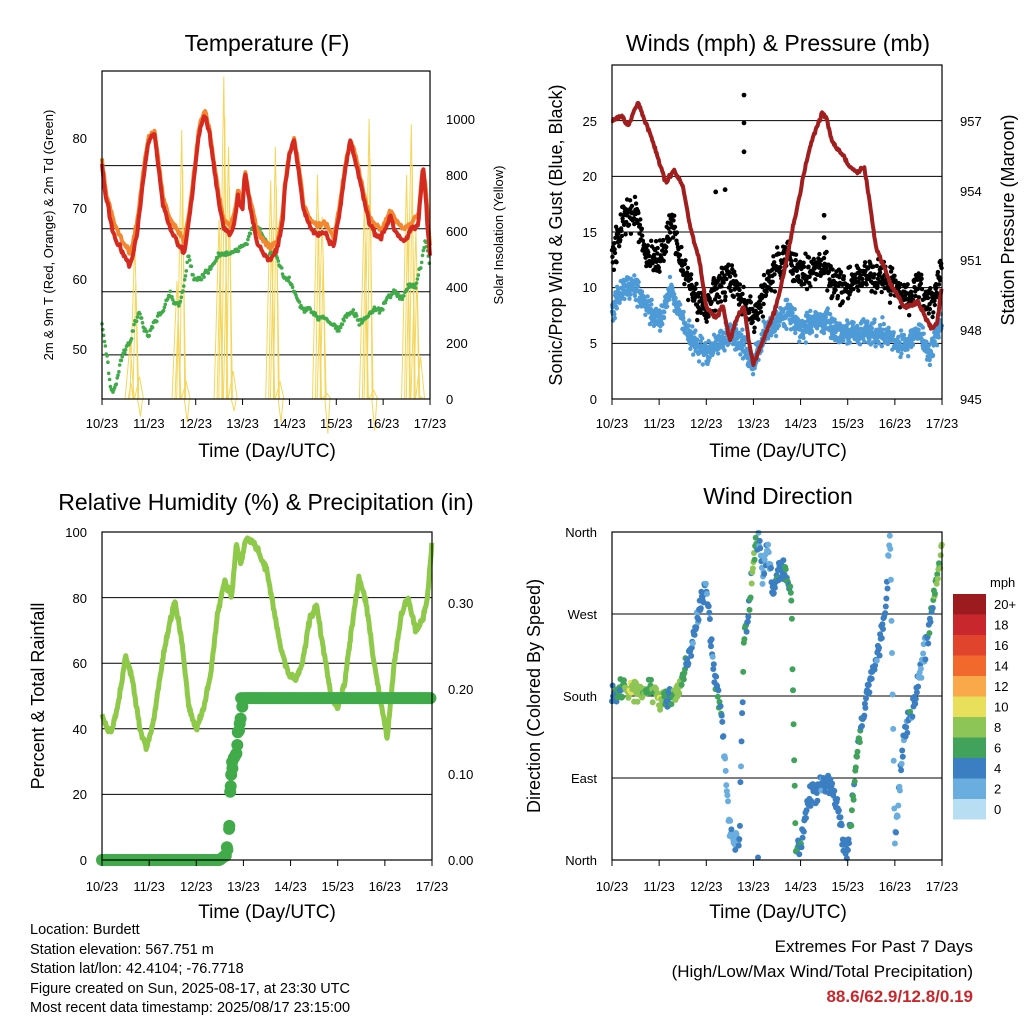 This screenshot has height=1024, width=1024. I want to click on y2-tick-label: 600, so click(457, 231).